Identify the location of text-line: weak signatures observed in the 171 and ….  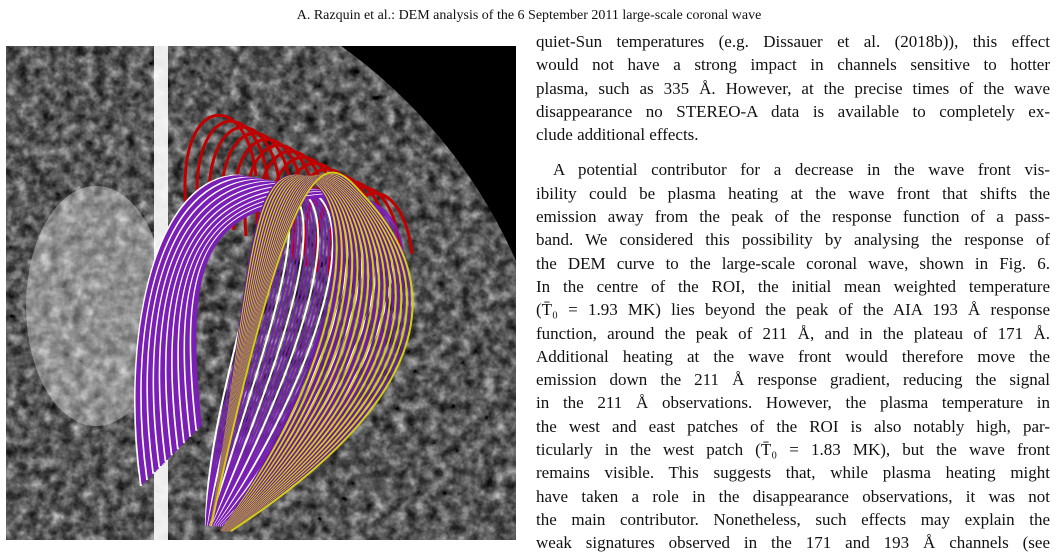
(793, 543).